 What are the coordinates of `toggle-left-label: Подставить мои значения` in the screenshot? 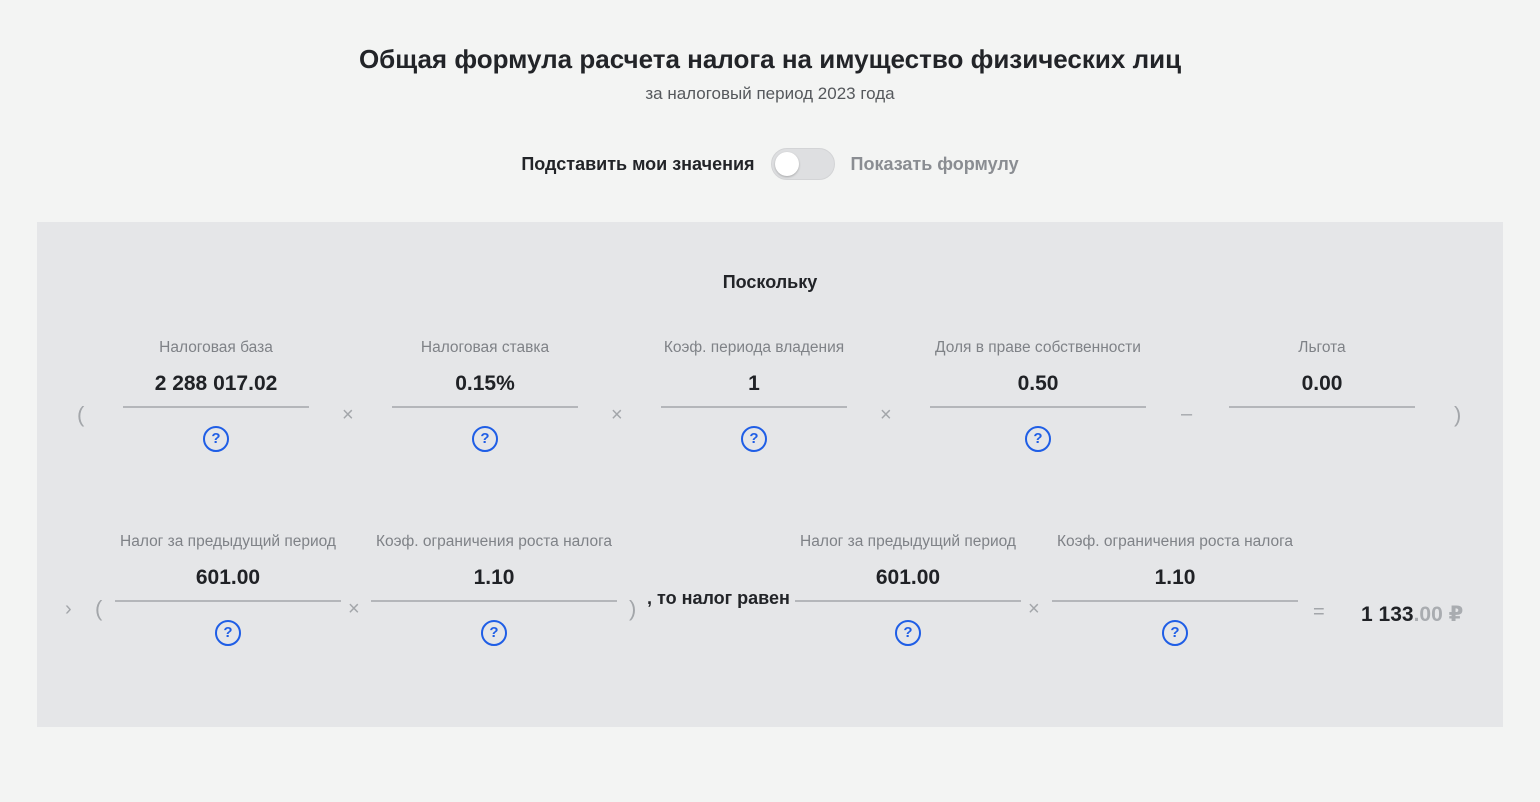 It's located at (638, 163).